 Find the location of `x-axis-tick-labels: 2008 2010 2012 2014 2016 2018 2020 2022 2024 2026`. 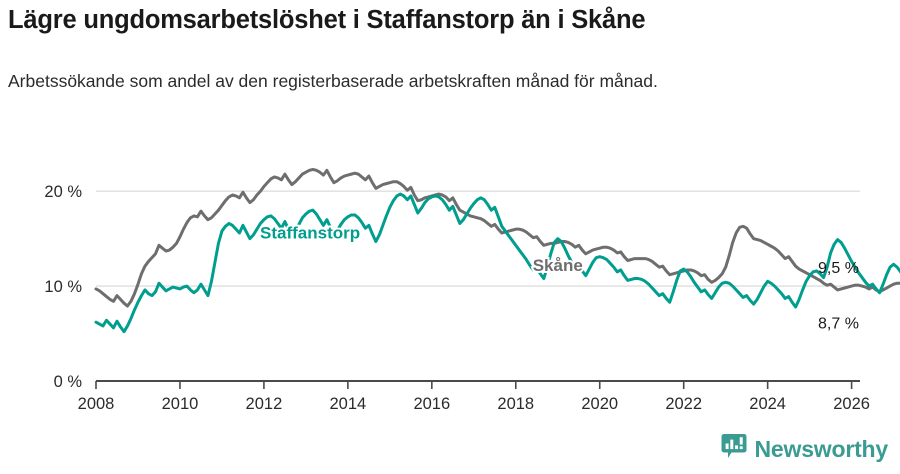

x-axis-tick-labels: 2008 2010 2012 2014 2016 2018 2020 2022 2024 2026 is located at coordinates (474, 404).